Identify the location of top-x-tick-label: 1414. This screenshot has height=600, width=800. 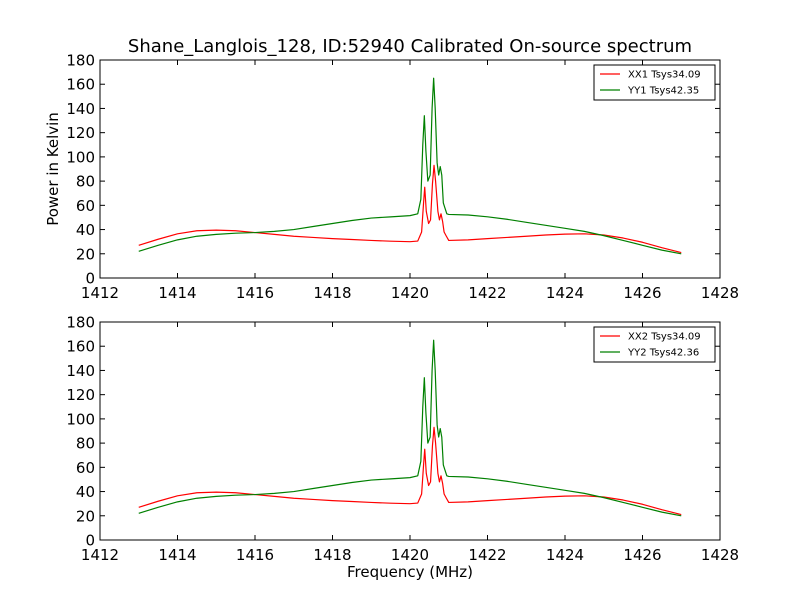
(177, 293).